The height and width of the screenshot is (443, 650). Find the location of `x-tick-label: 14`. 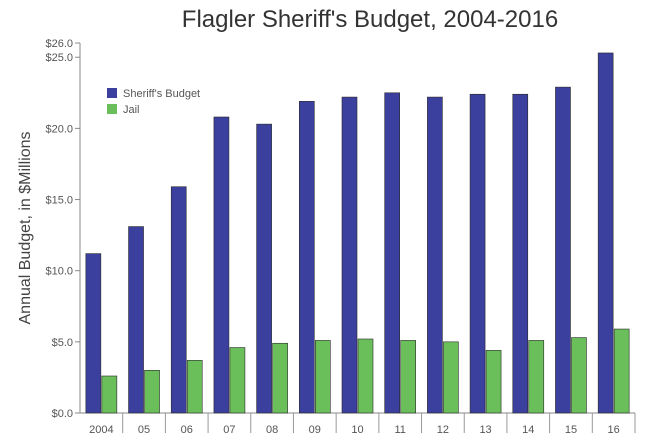

x-tick-label: 14 is located at coordinates (528, 430).